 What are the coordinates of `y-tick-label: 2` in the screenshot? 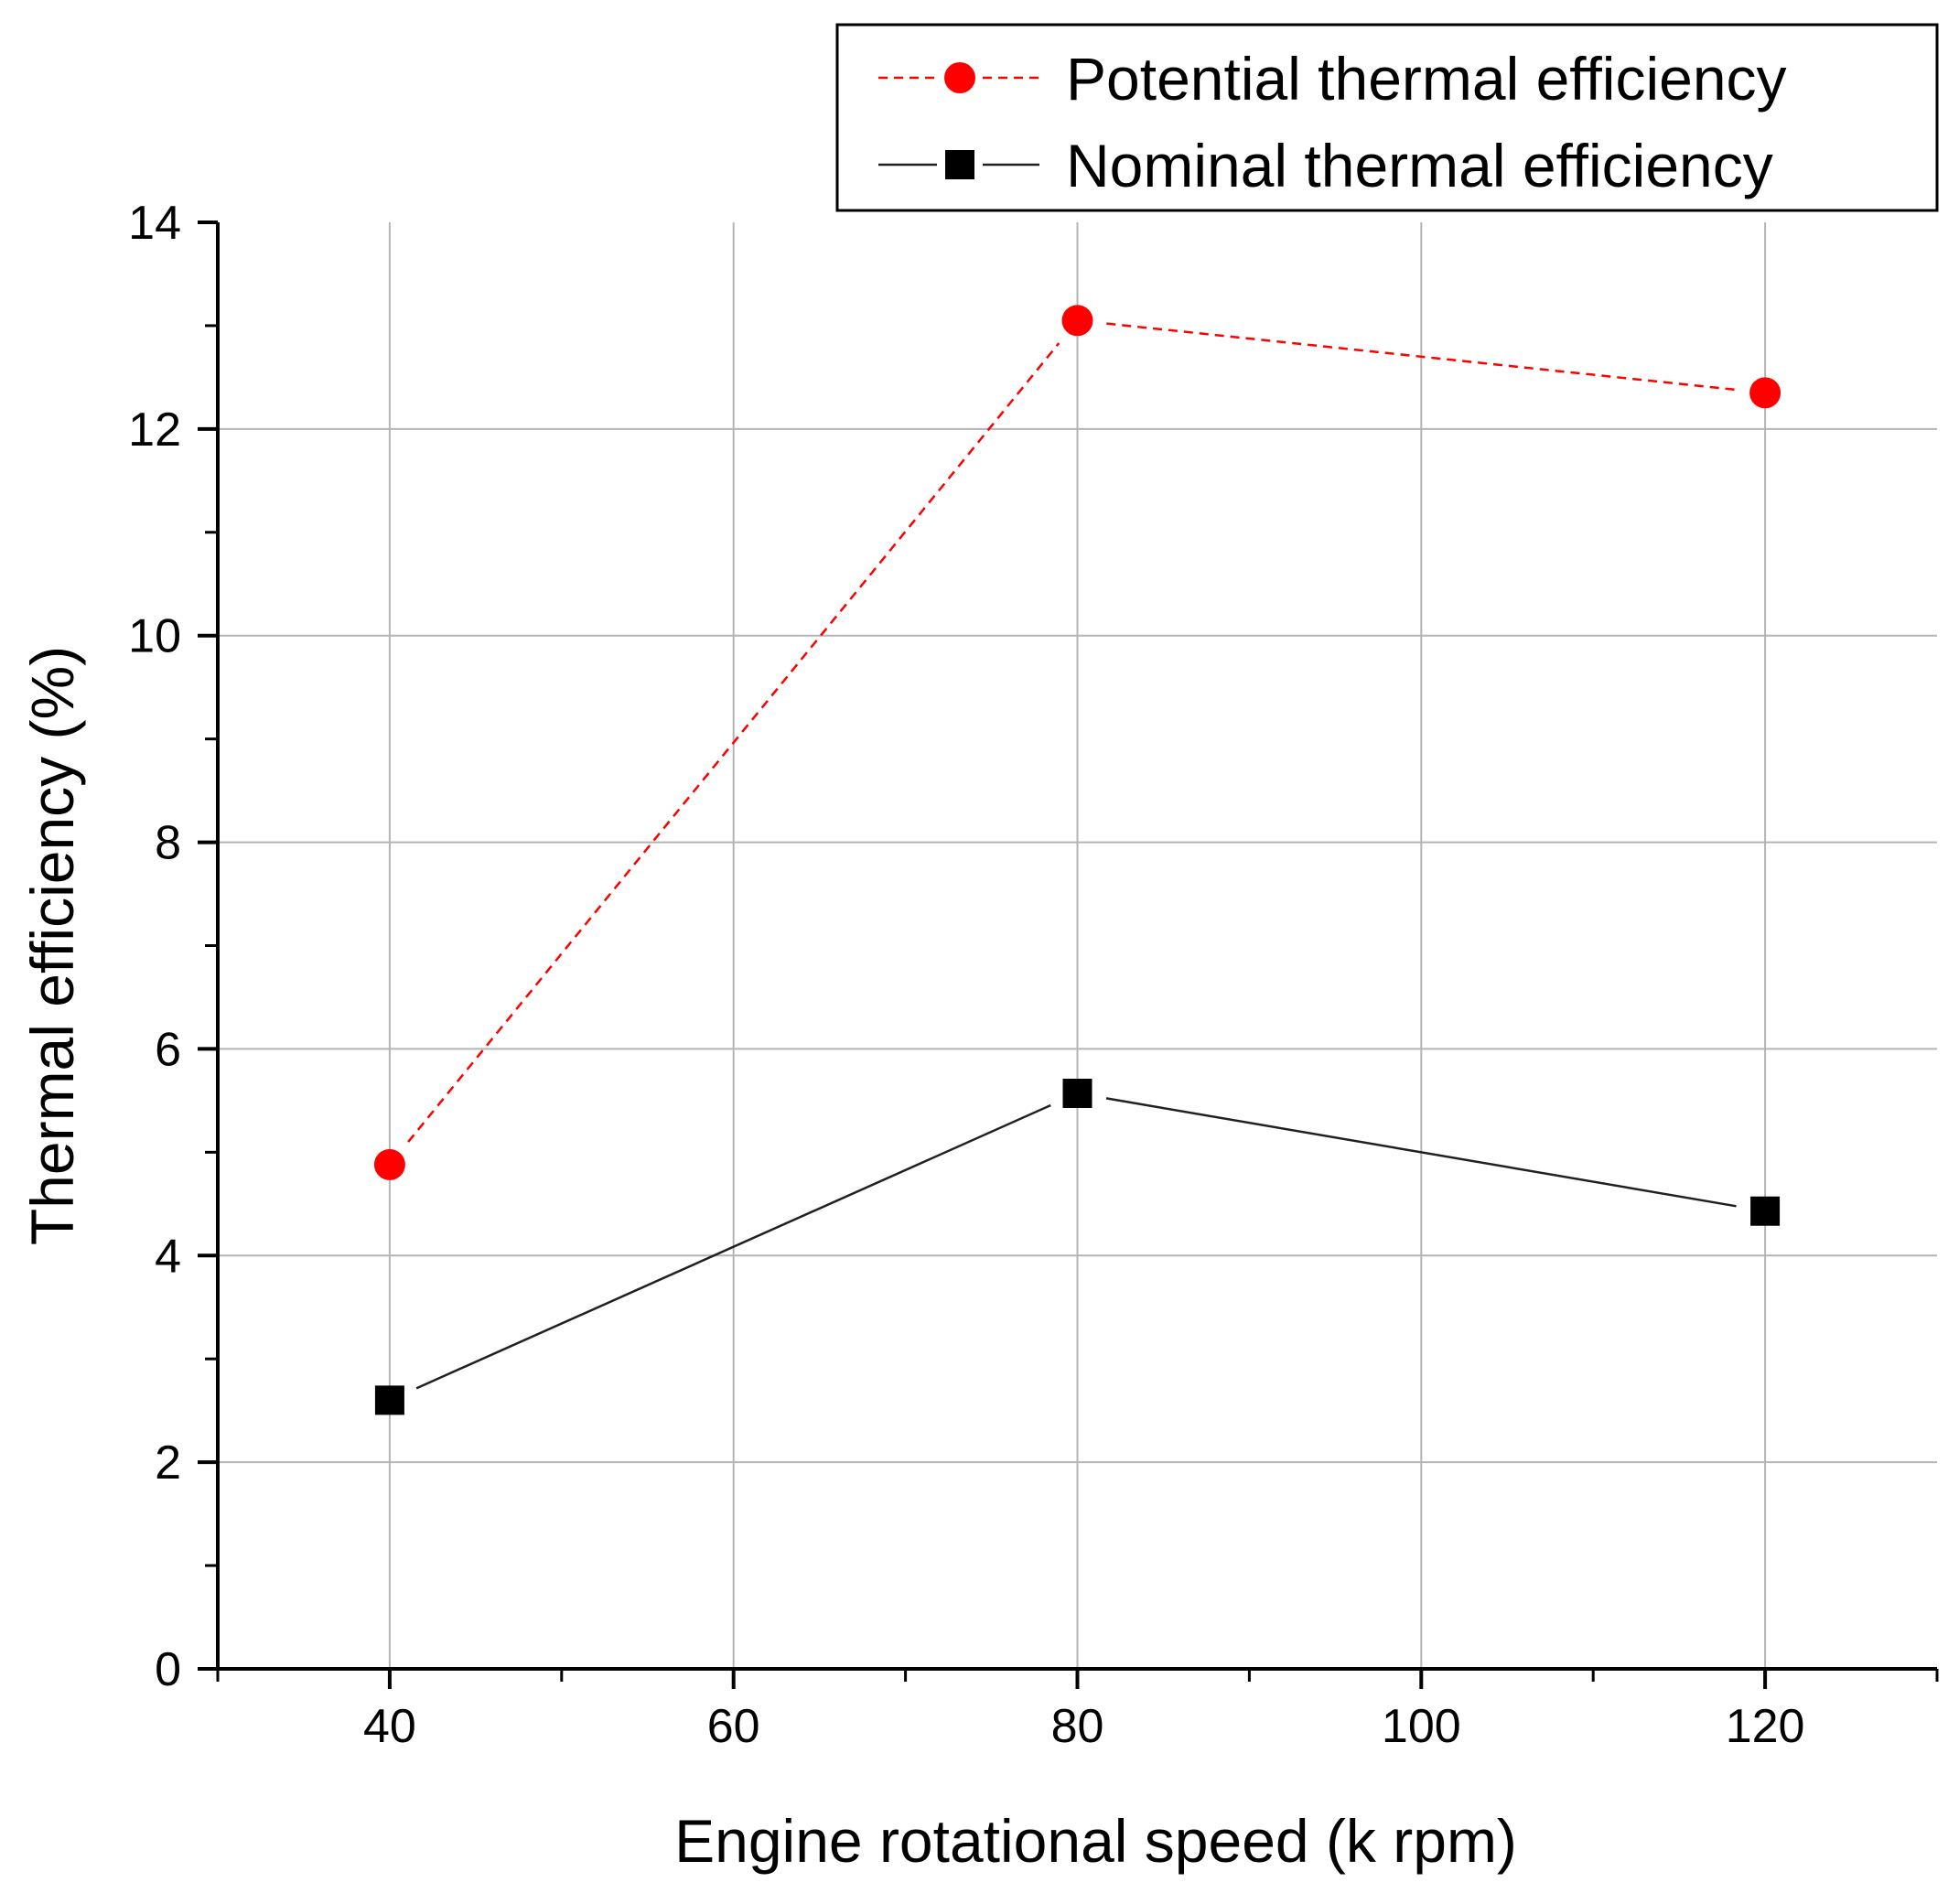 It's located at (168, 1463).